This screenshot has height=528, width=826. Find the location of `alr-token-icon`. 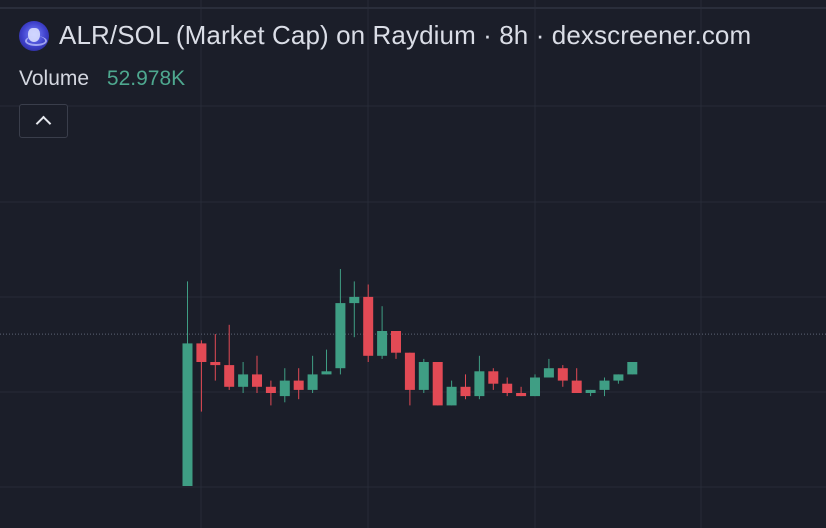

alr-token-icon is located at coordinates (34, 35).